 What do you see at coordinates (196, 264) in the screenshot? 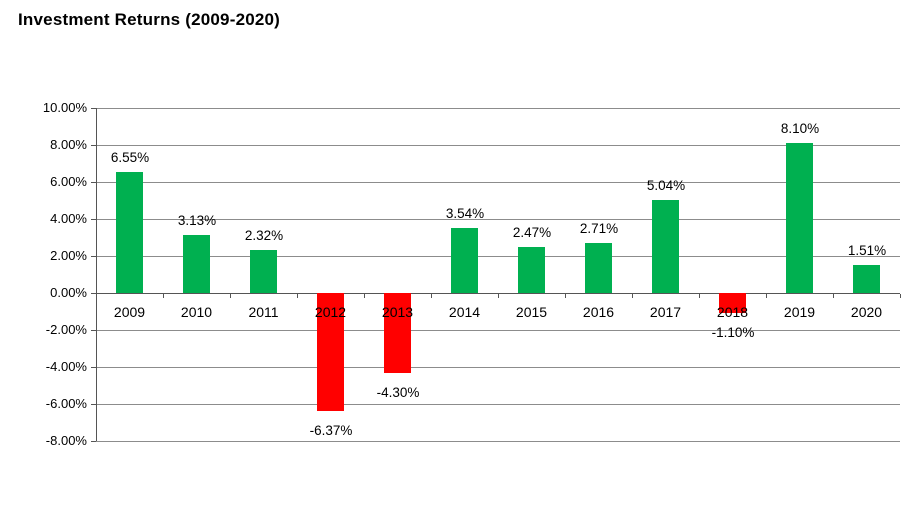
I see `bar-2010` at bounding box center [196, 264].